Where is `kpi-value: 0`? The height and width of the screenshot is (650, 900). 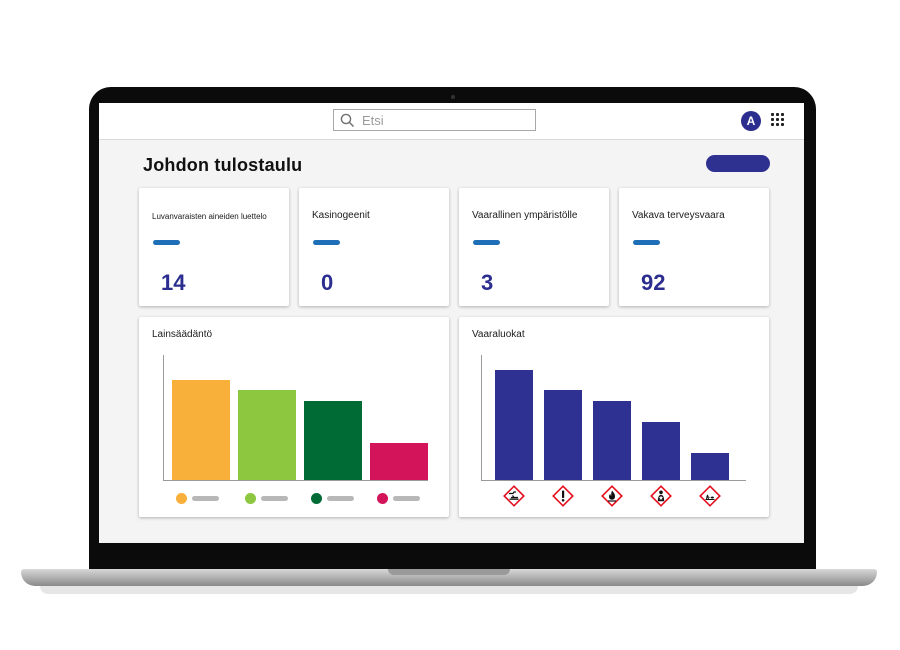 kpi-value: 0 is located at coordinates (327, 282).